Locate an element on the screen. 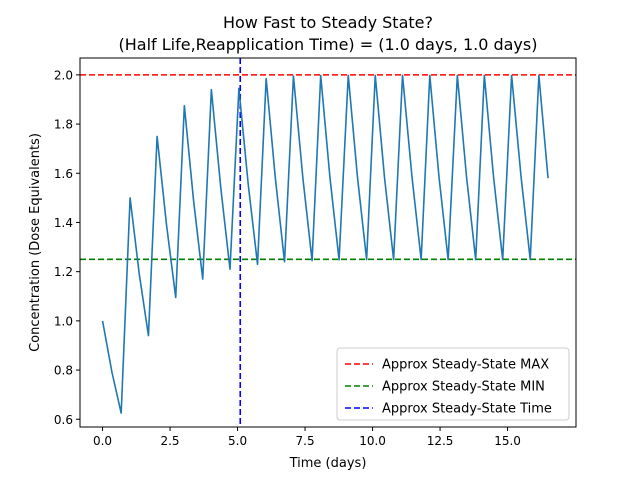 The height and width of the screenshot is (480, 640). x-tick-label: 7.5 is located at coordinates (305, 441).